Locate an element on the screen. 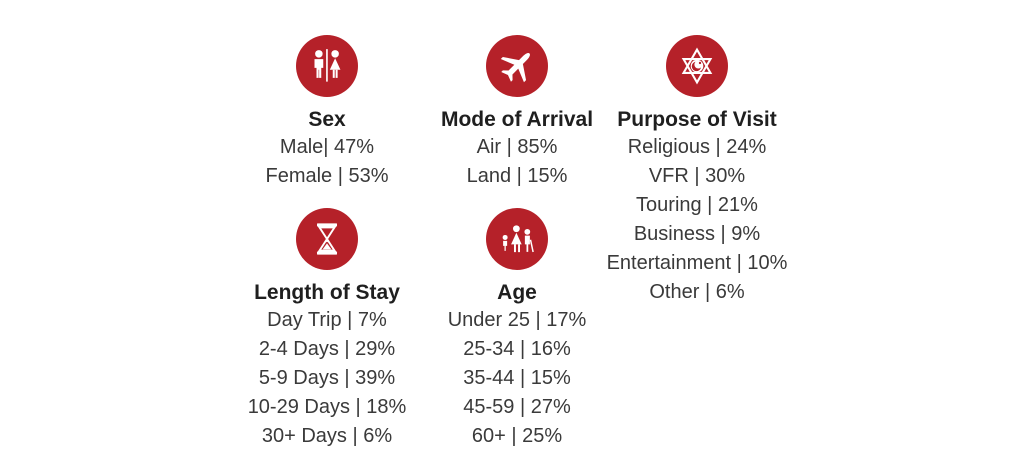  section-sex: Sex Male| 47% Female | 53% is located at coordinates (327, 113).